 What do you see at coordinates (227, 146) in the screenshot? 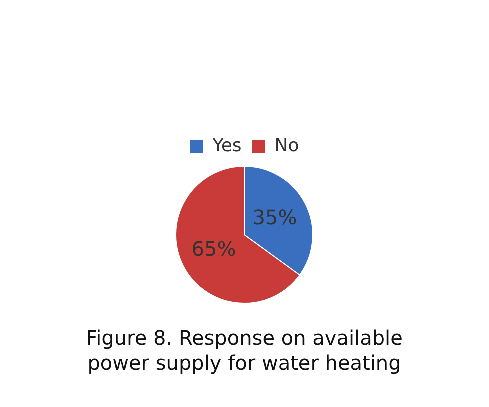
I see `legend-label: Yes` at bounding box center [227, 146].